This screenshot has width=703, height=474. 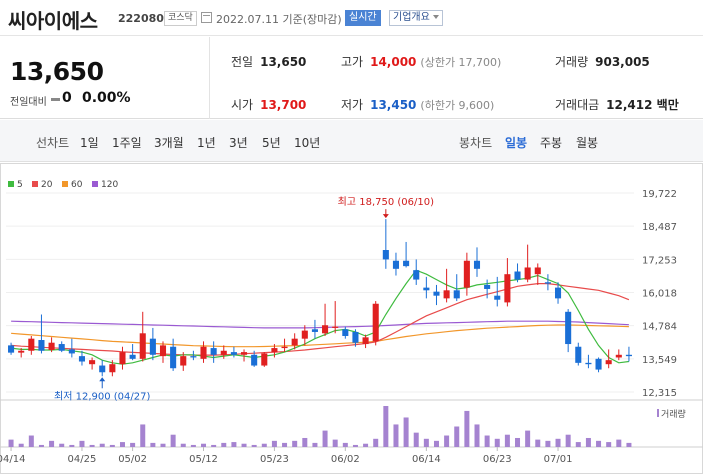 I want to click on volume: 거래량 903,005, so click(x=602, y=62).